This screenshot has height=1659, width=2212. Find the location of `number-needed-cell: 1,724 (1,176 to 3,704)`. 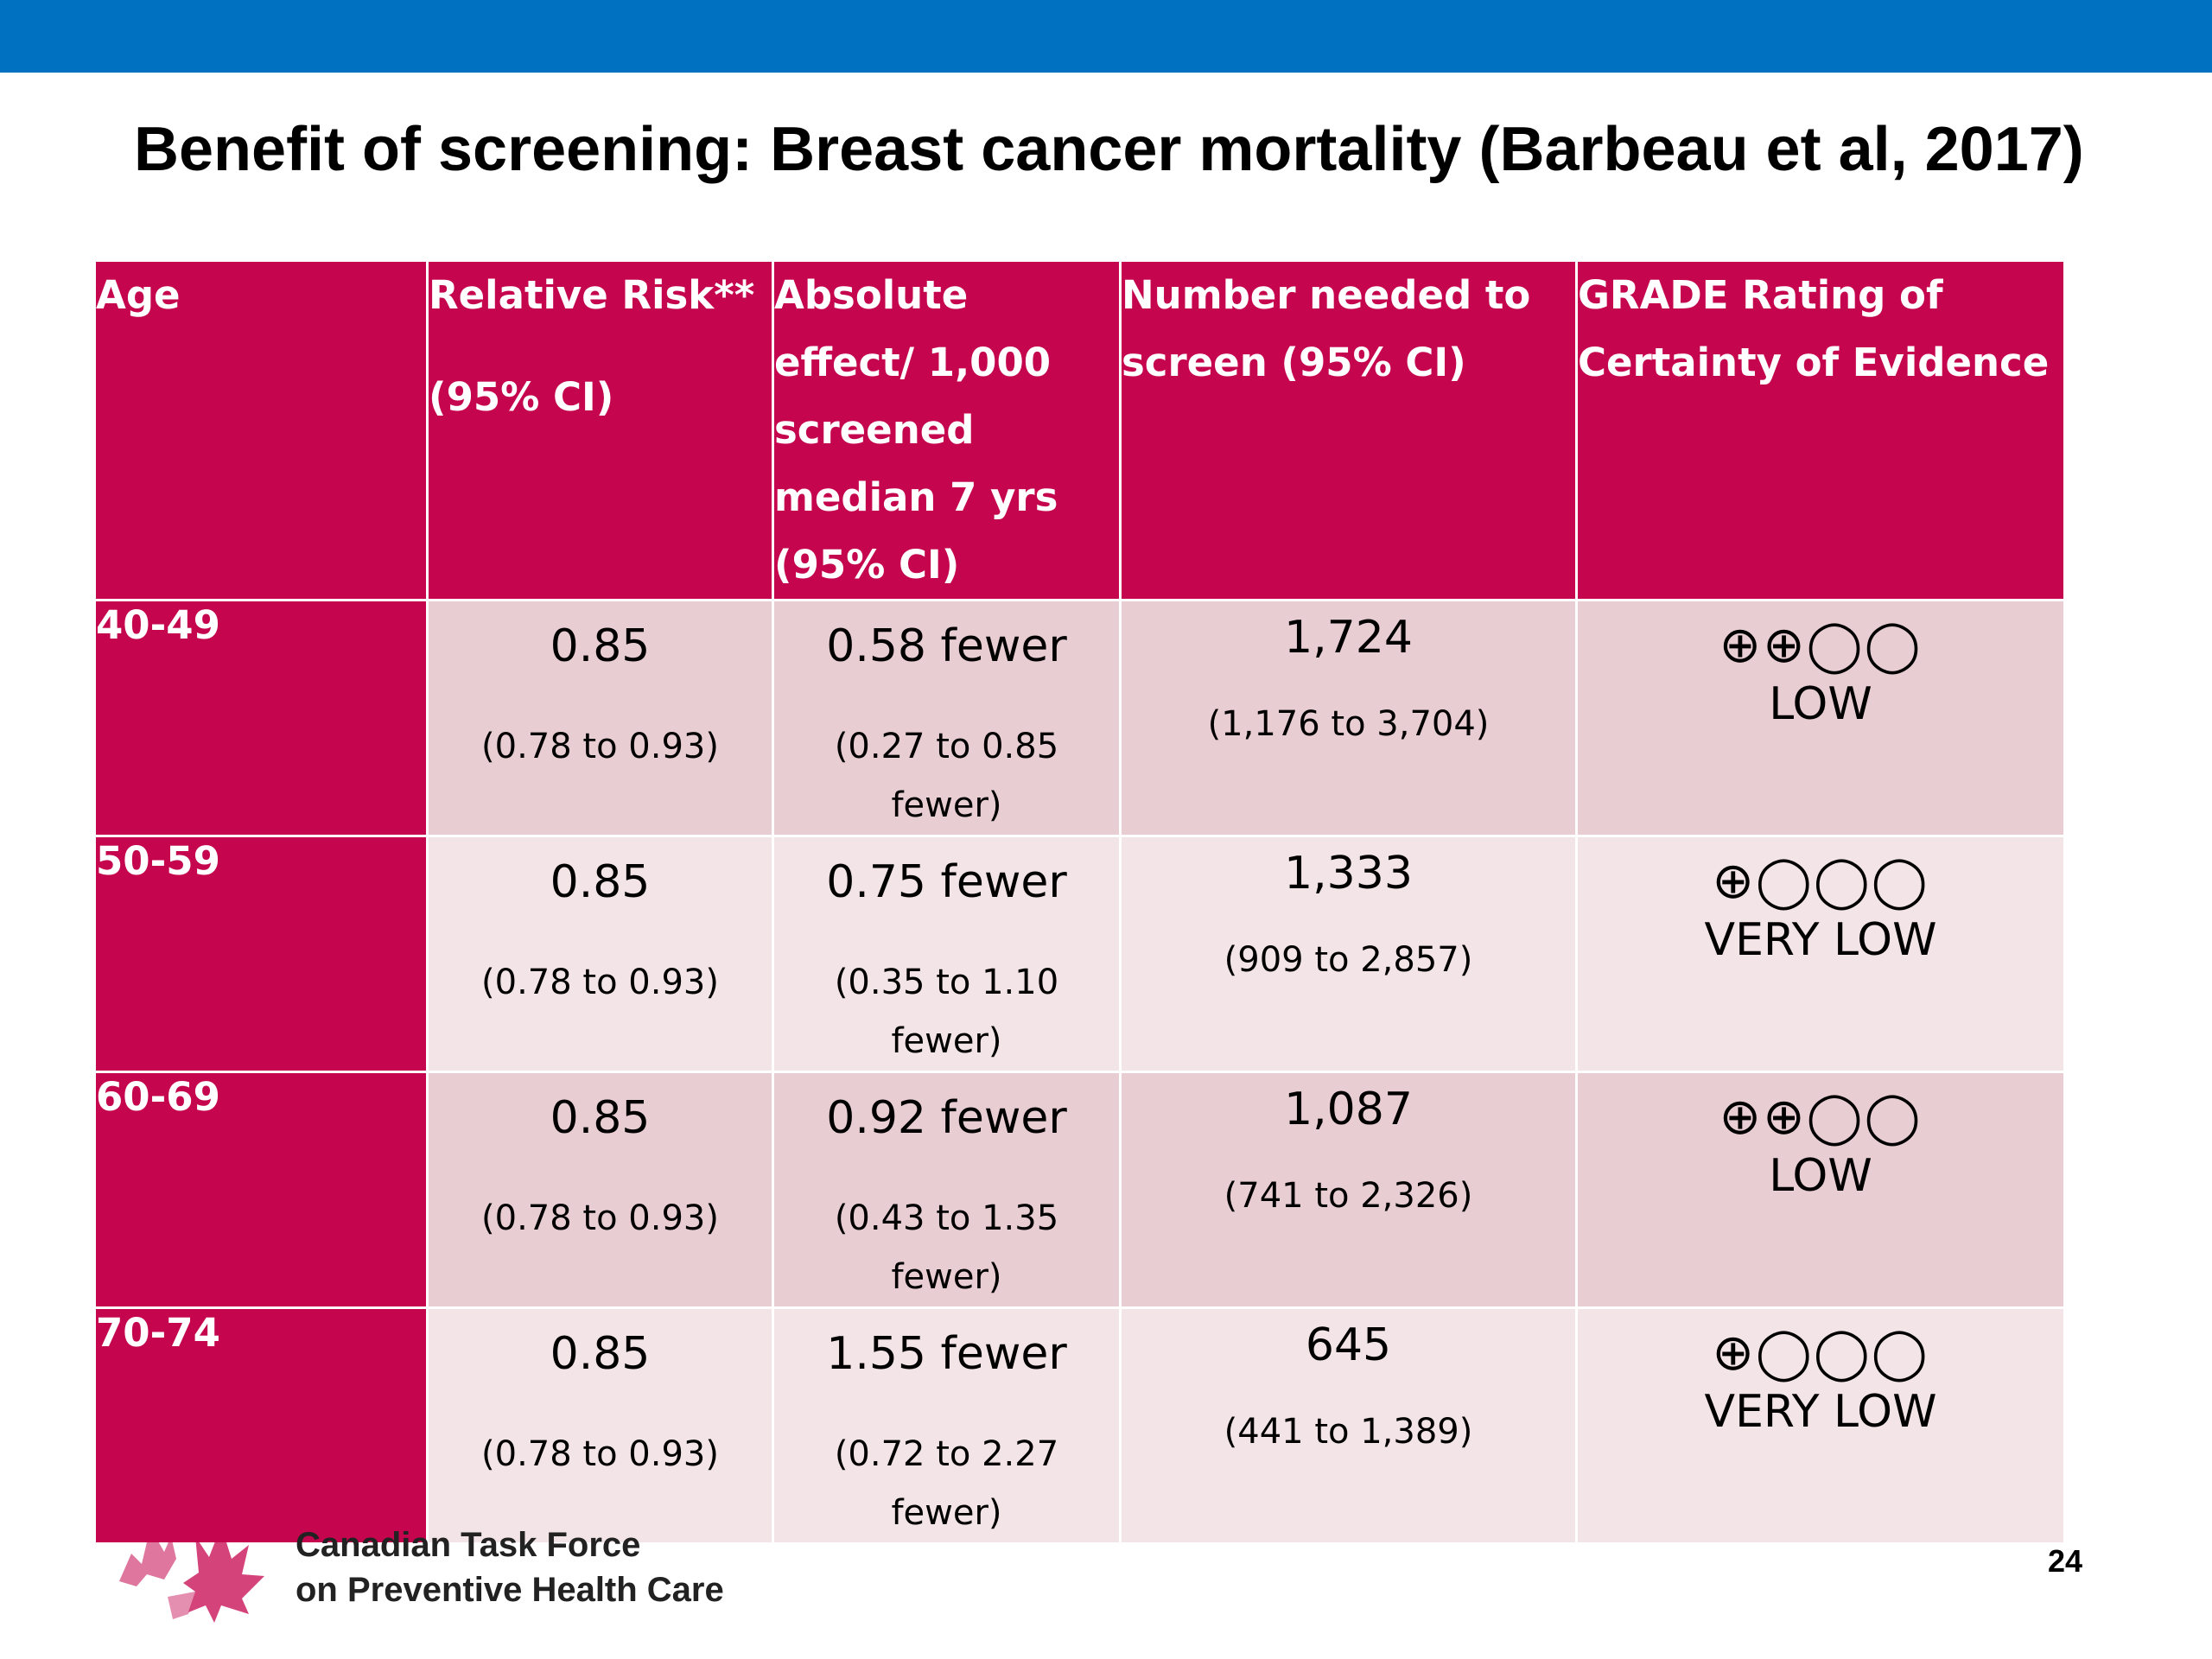

number-needed-cell: 1,724 (1,176 to 3,704) is located at coordinates (1348, 718).